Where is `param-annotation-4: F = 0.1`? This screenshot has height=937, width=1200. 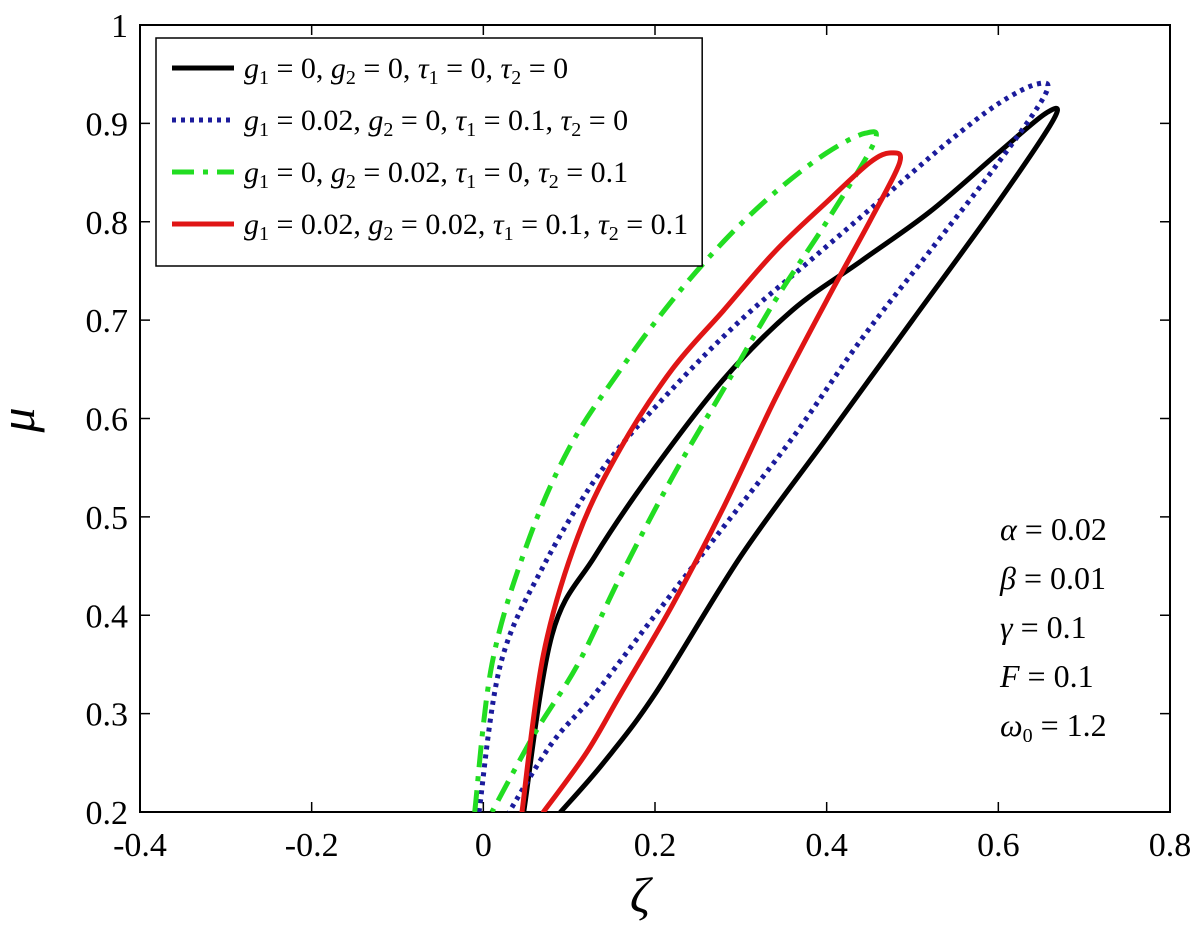
param-annotation-4: F = 0.1 is located at coordinates (1046, 676).